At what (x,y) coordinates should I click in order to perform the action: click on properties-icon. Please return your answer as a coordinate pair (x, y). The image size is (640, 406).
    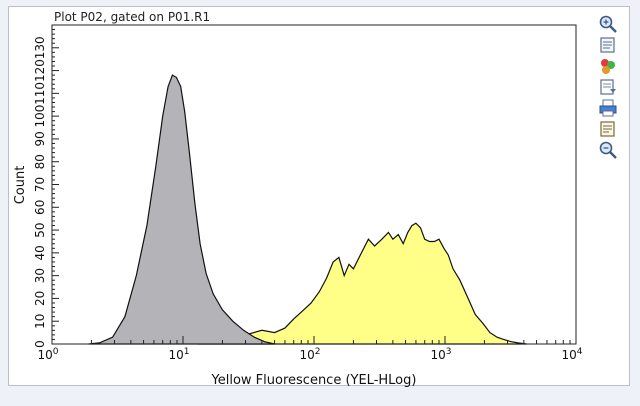
    Looking at the image, I should click on (608, 87).